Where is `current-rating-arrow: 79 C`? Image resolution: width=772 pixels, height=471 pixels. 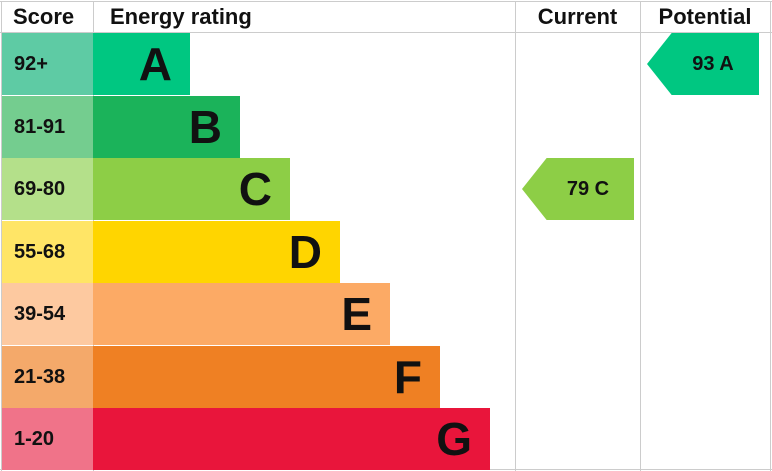 current-rating-arrow: 79 C is located at coordinates (578, 189).